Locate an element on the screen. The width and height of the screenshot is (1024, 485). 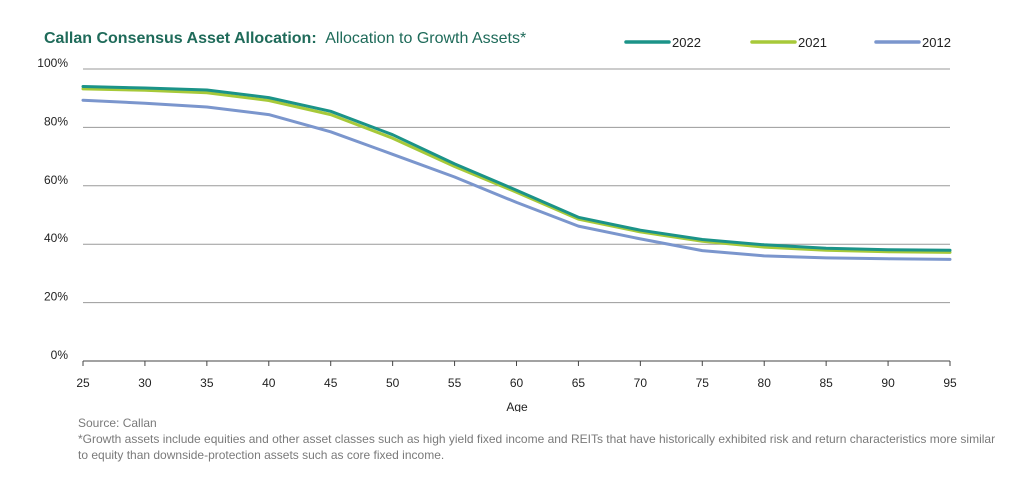
legend-label-2022: 2022 is located at coordinates (686, 42).